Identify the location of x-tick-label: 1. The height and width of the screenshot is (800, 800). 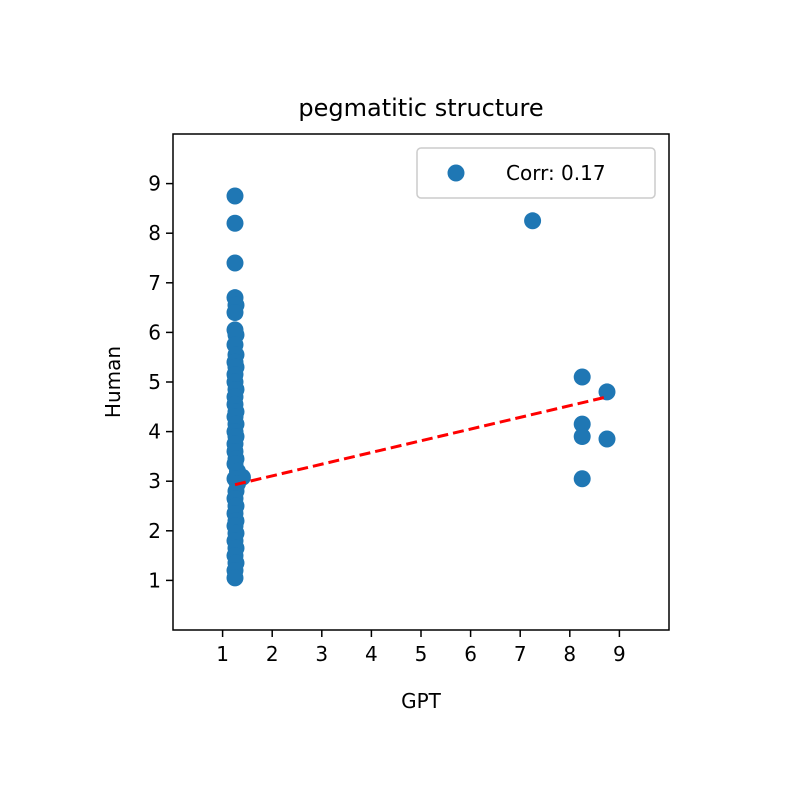
(222, 654).